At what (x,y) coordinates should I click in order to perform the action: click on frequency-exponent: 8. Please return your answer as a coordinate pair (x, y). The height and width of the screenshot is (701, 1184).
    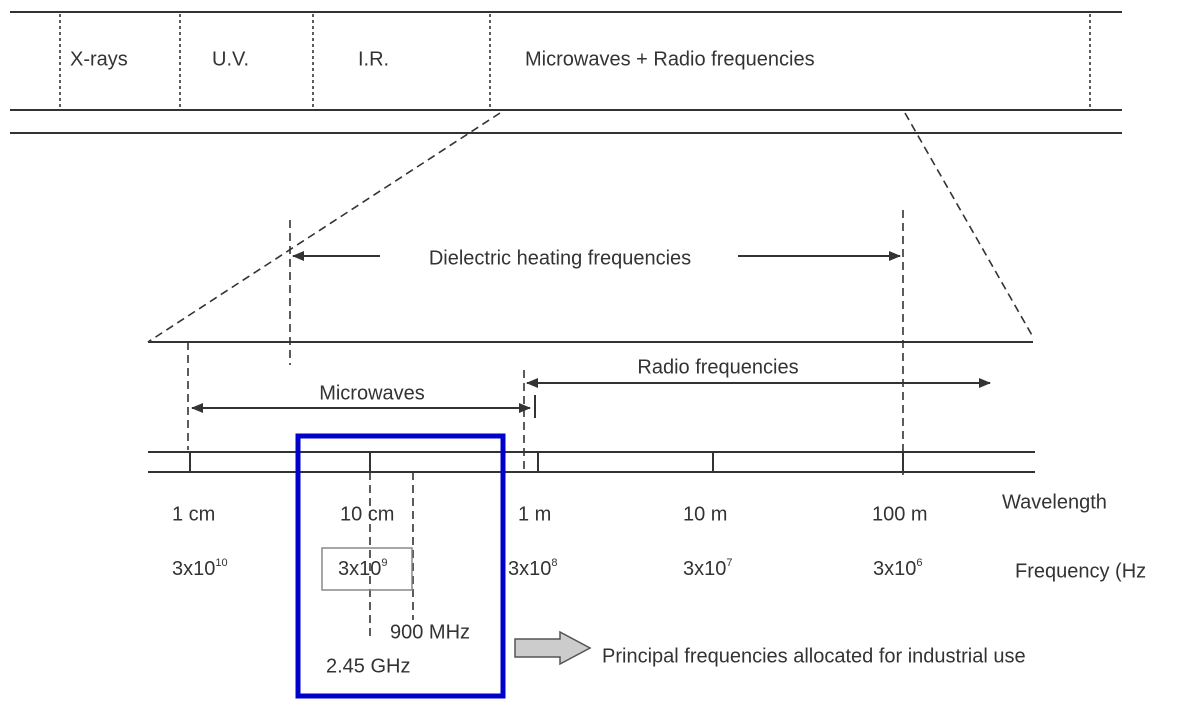
    Looking at the image, I should click on (554, 563).